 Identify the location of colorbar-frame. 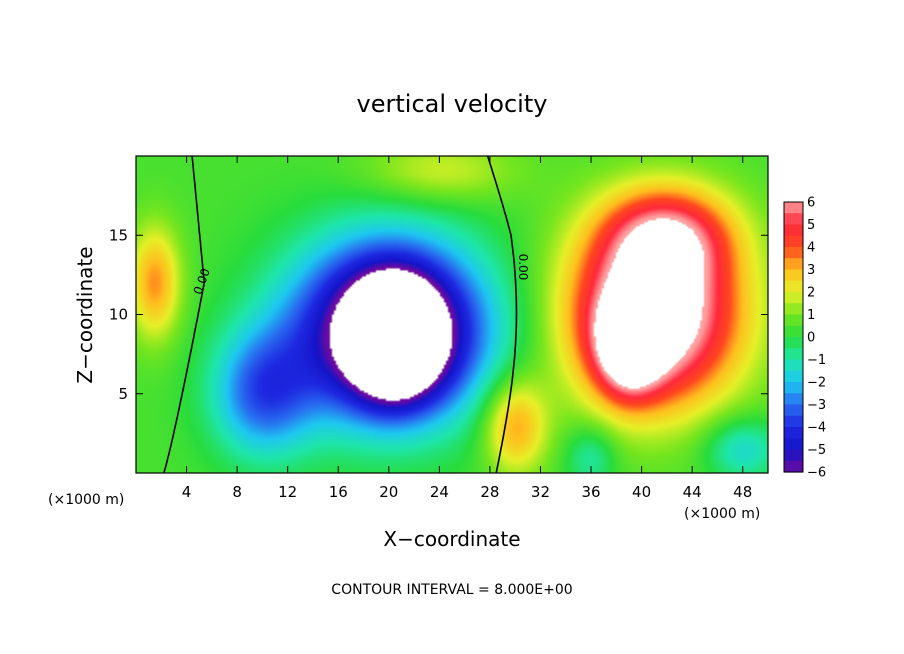
(793, 337).